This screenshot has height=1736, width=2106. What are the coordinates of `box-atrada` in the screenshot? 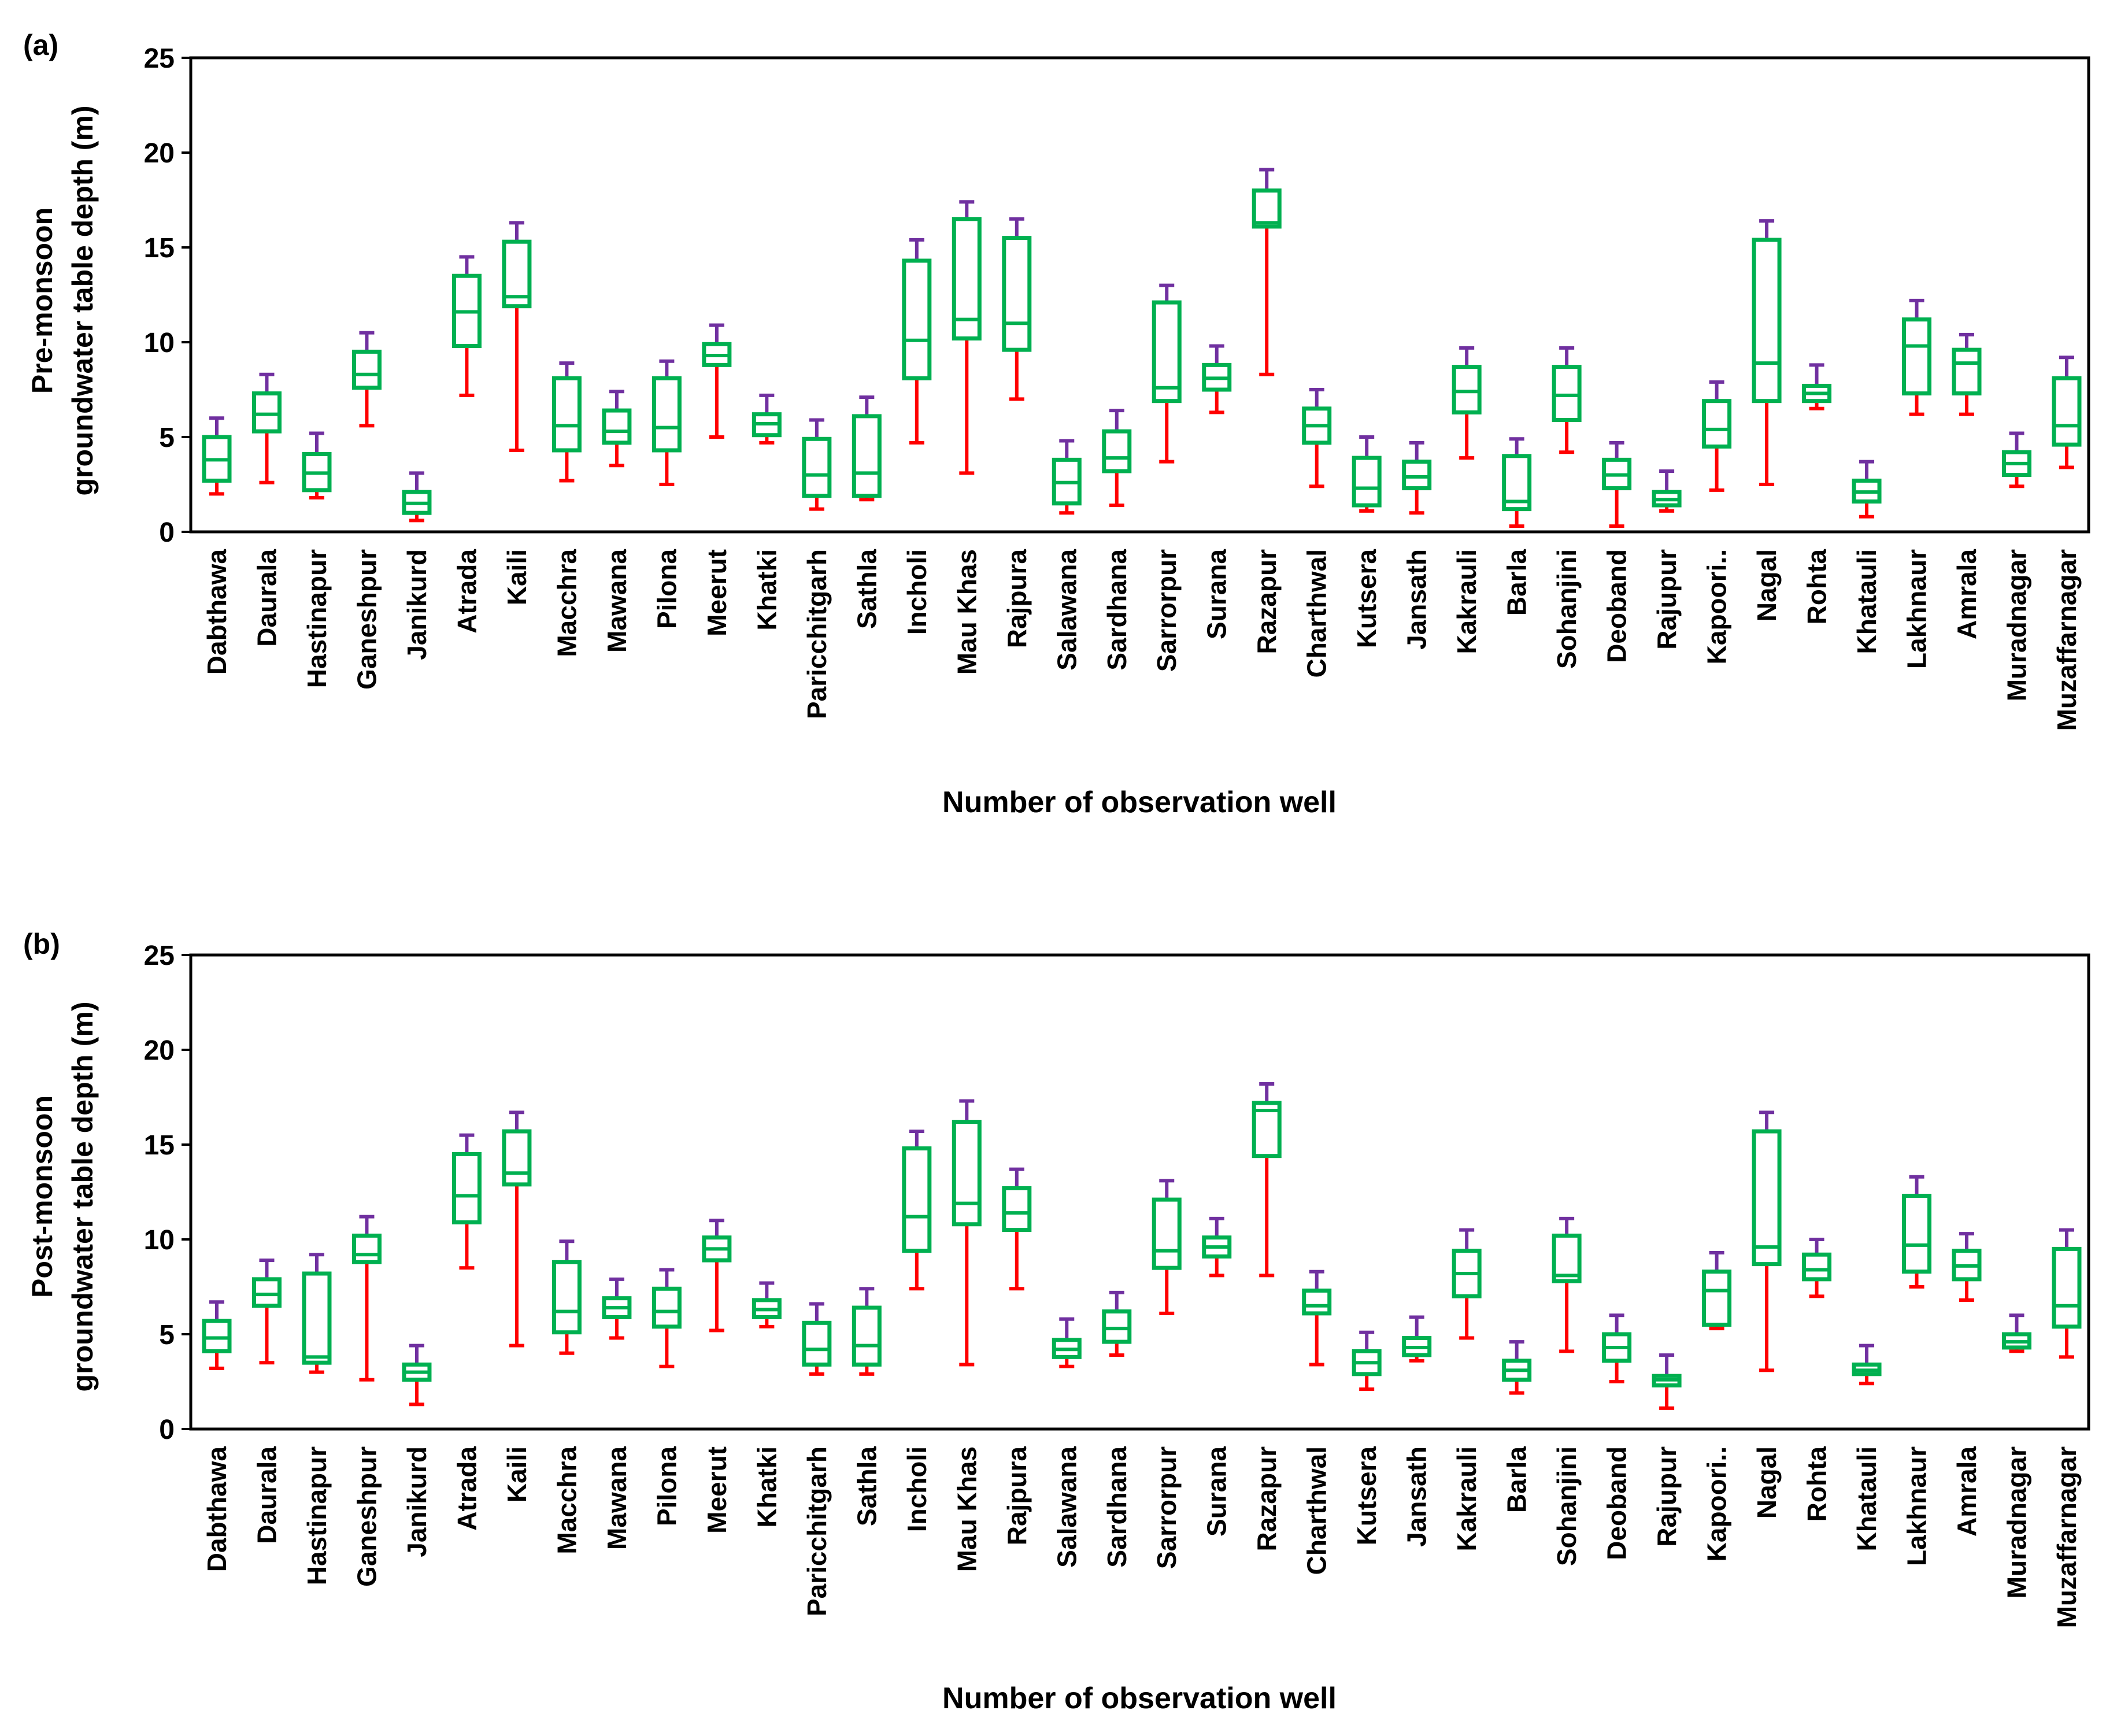 It's located at (466, 1201).